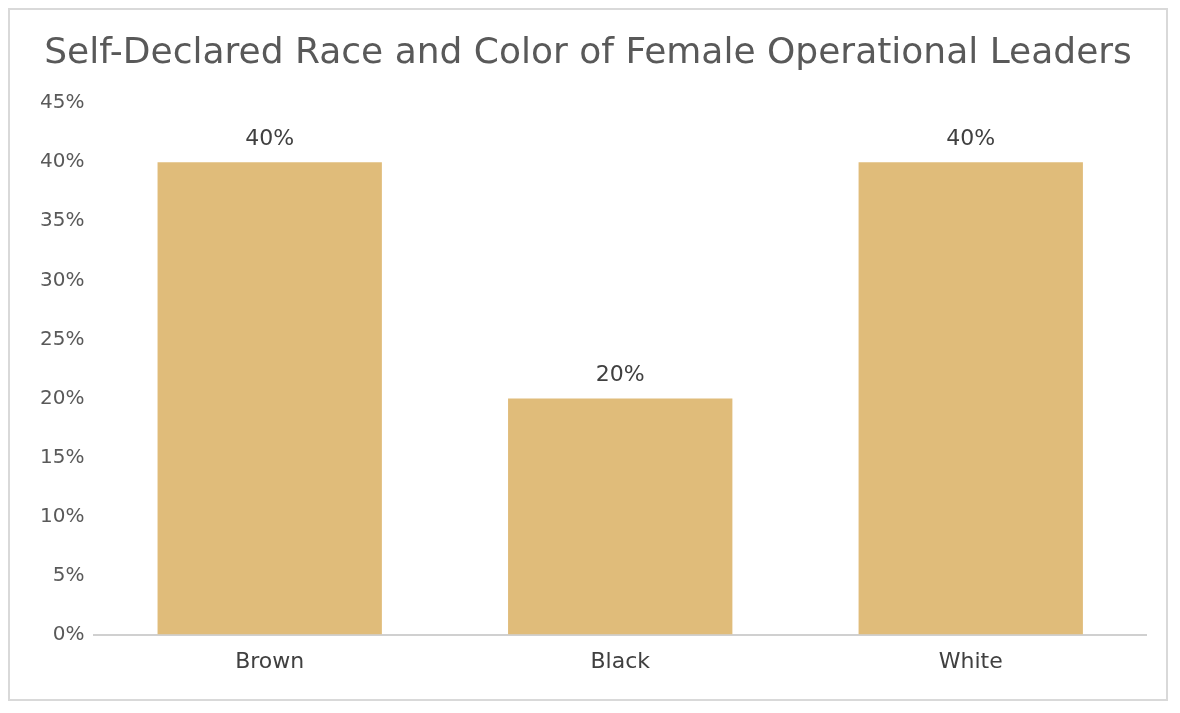 The width and height of the screenshot is (1180, 713). What do you see at coordinates (62, 396) in the screenshot?
I see `y-tick-label: 20%` at bounding box center [62, 396].